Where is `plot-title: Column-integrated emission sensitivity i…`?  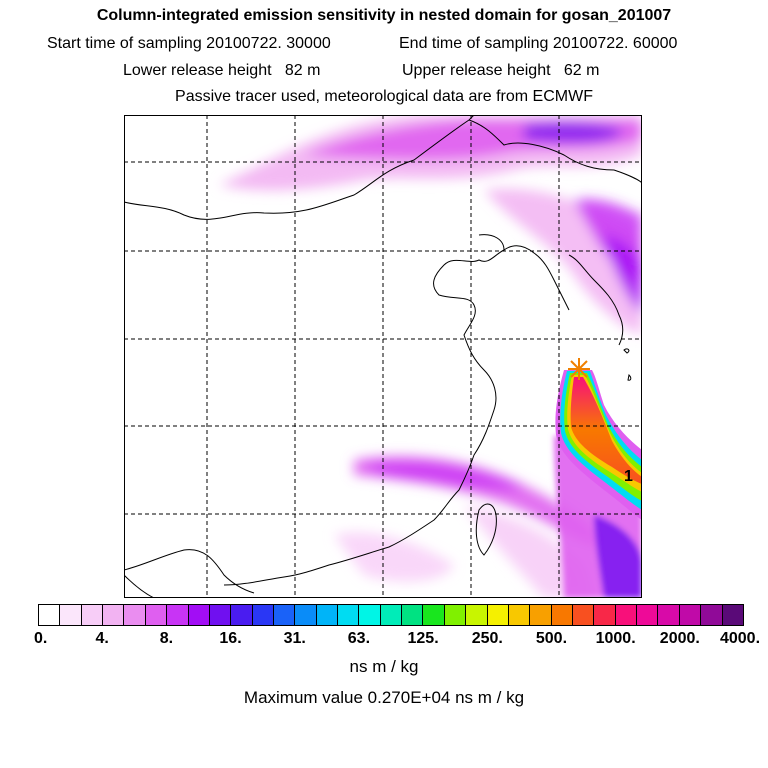 plot-title: Column-integrated emission sensitivity i… is located at coordinates (384, 15).